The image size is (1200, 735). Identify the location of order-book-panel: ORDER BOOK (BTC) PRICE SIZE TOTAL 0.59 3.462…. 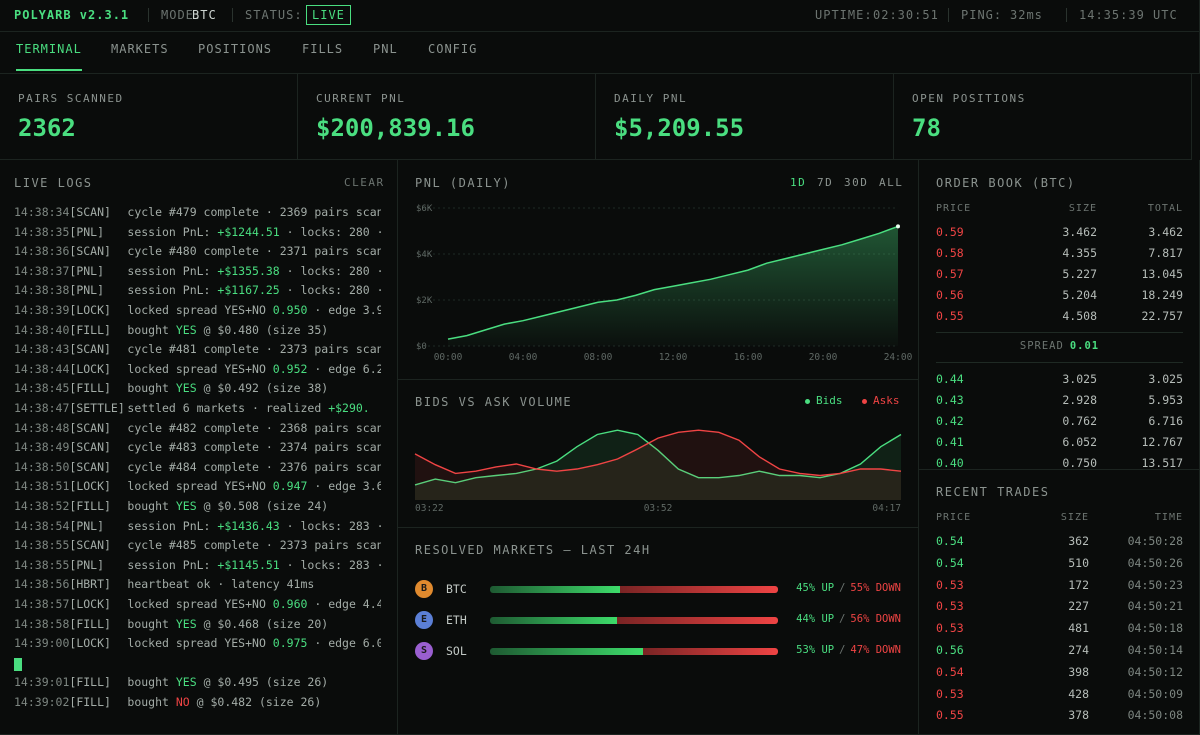
(1059, 315).